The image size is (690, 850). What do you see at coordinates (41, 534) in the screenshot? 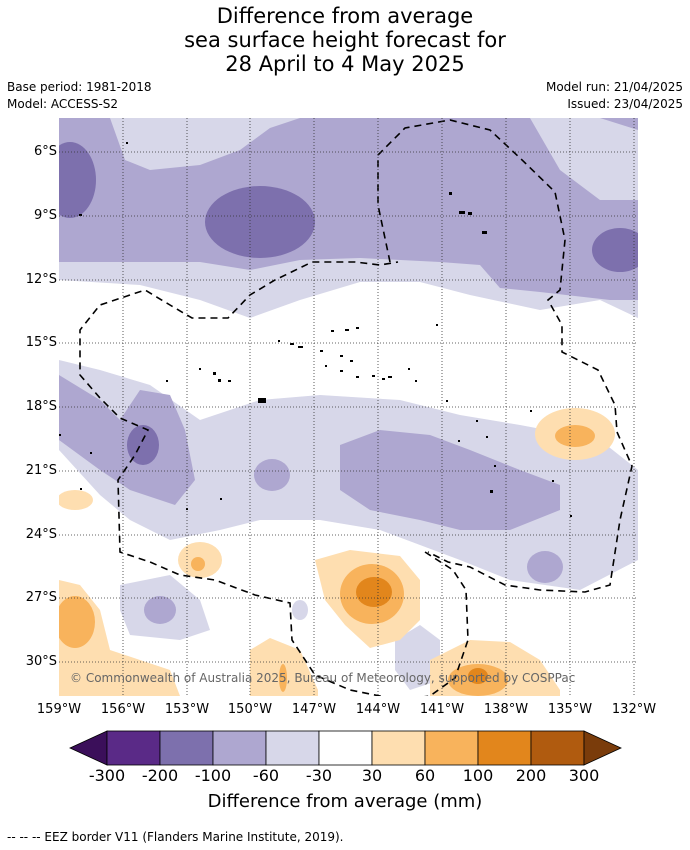
I see `lat-label: 24°S` at bounding box center [41, 534].